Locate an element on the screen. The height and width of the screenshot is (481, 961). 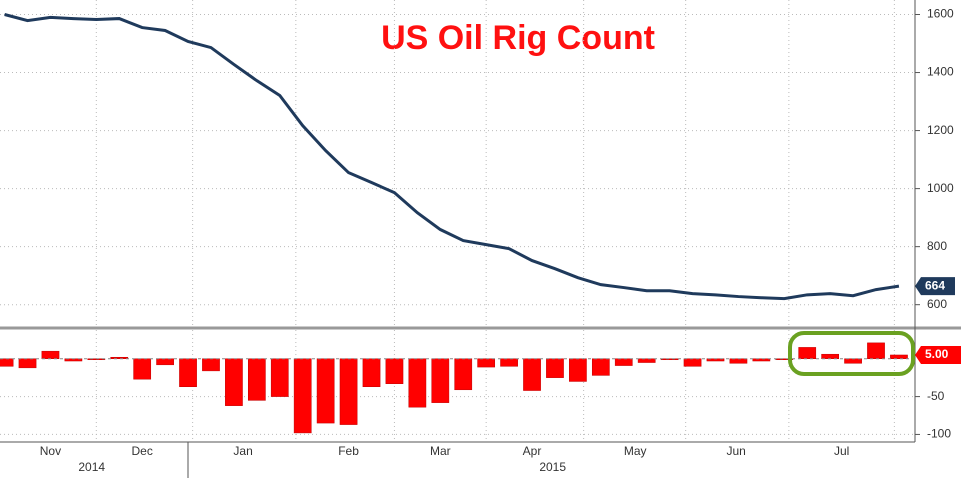
x-tick-label: Jul is located at coordinates (841, 451).